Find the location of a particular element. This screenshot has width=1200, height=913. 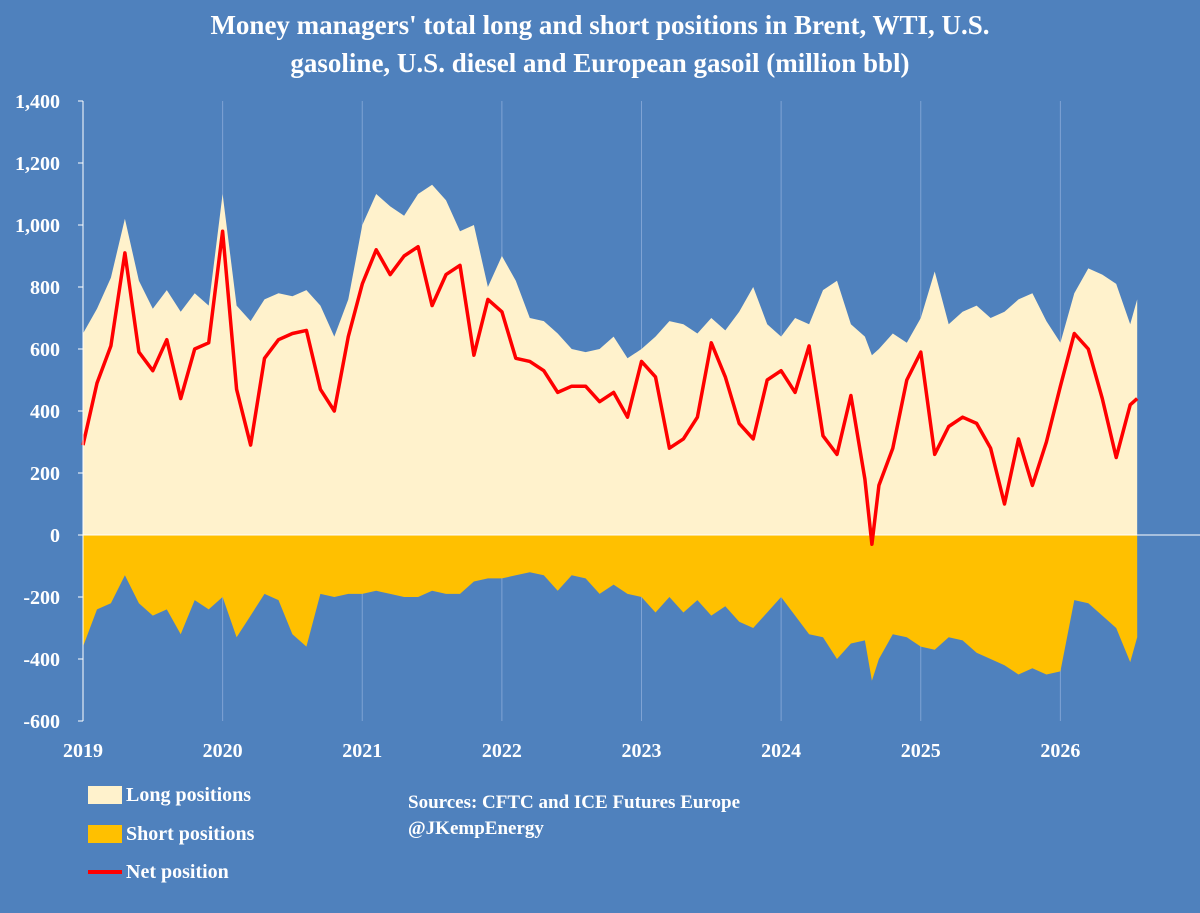

y-tick-label: -400 is located at coordinates (41, 660).